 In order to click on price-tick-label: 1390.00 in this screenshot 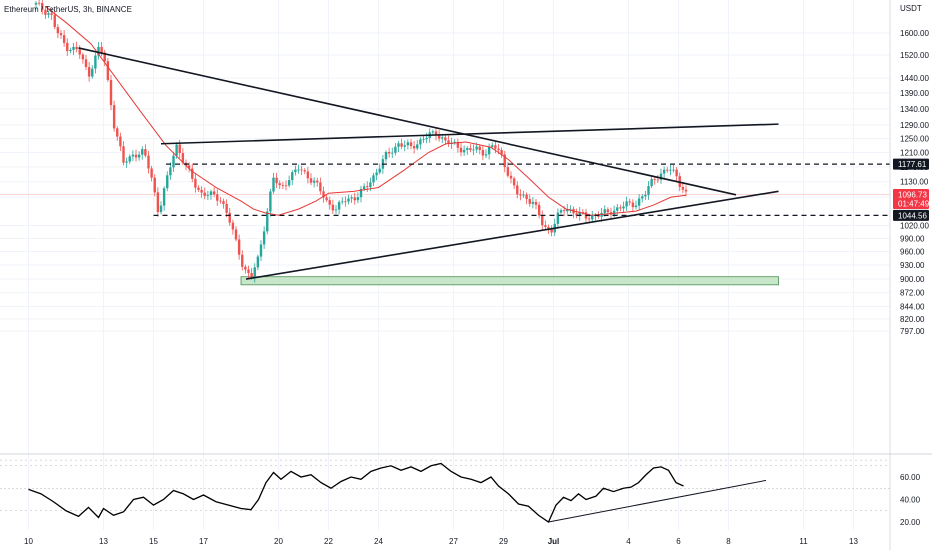, I will do `click(914, 93)`.